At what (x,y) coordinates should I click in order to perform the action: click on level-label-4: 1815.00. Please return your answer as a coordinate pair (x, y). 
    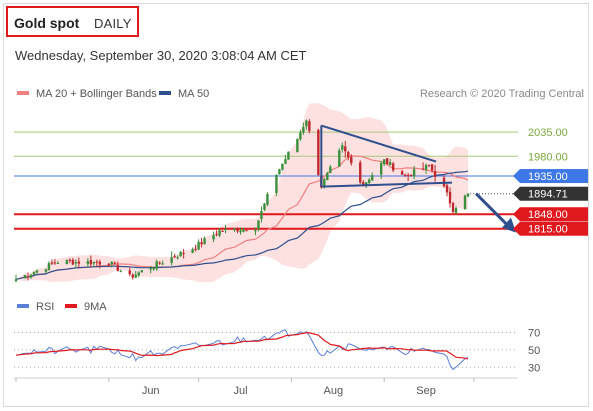
    Looking at the image, I should click on (548, 230).